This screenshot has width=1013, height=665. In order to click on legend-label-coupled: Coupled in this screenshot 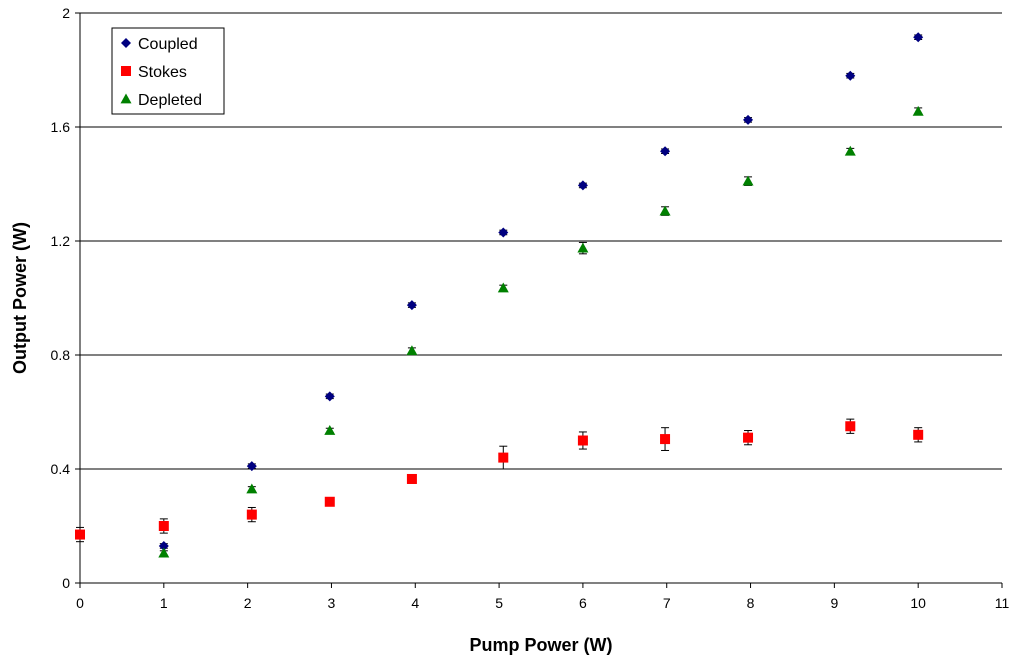, I will do `click(168, 44)`.